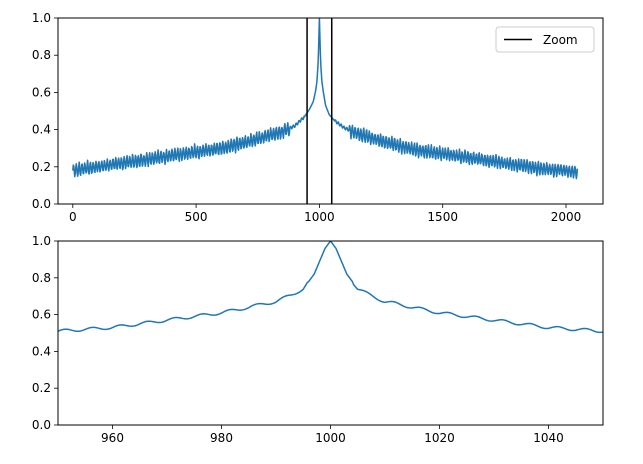  What do you see at coordinates (439, 438) in the screenshot?
I see `x-tick-label: 1020` at bounding box center [439, 438].